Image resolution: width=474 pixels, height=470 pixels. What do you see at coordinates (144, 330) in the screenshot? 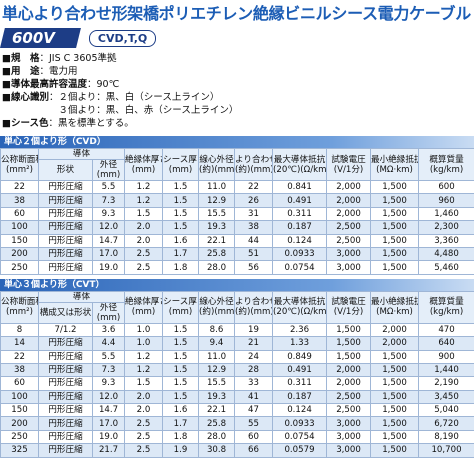
I see `cell: 1.0` at bounding box center [144, 330].